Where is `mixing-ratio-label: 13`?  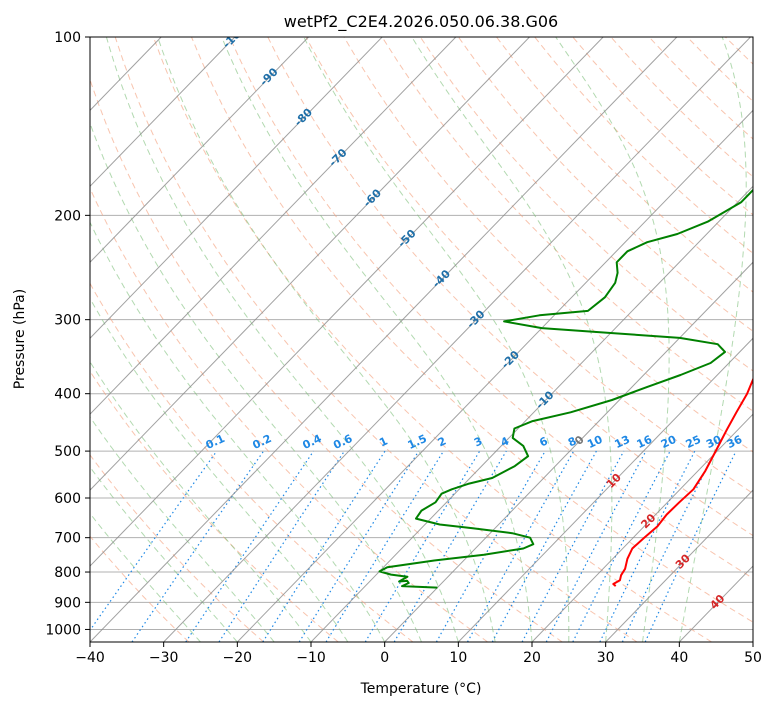 mixing-ratio-label: 13 is located at coordinates (622, 442).